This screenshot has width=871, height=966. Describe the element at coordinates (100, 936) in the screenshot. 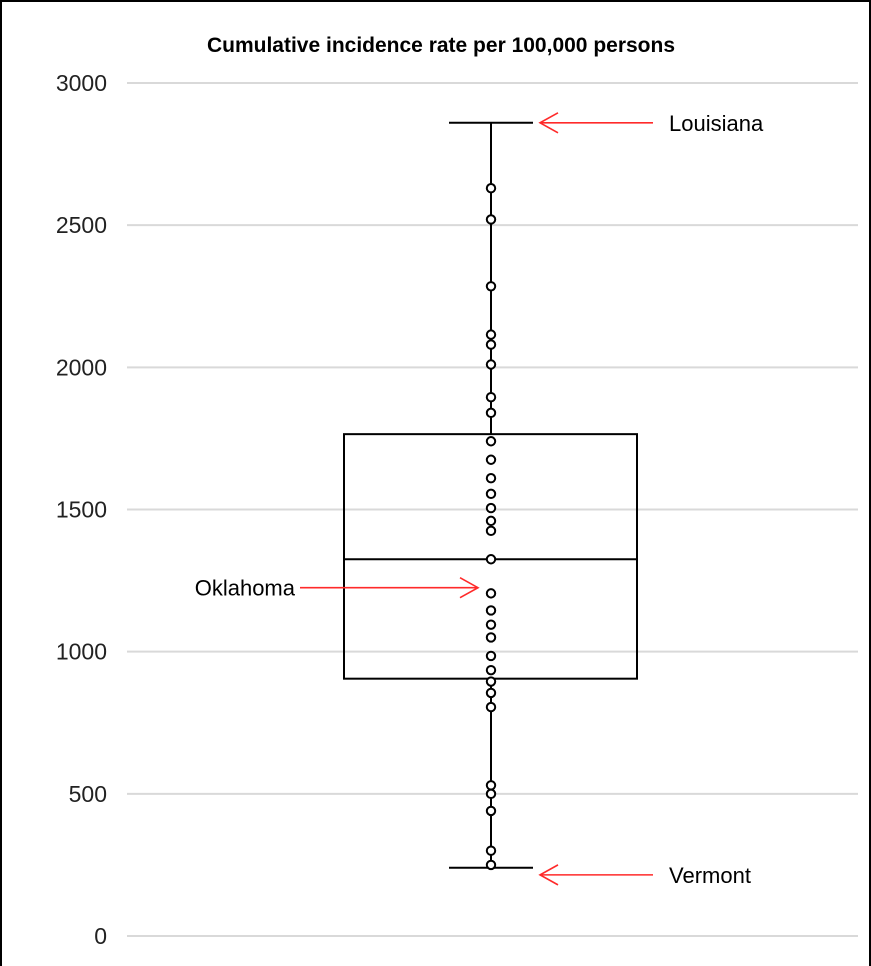

I see `y-tick-label: 0` at that location.